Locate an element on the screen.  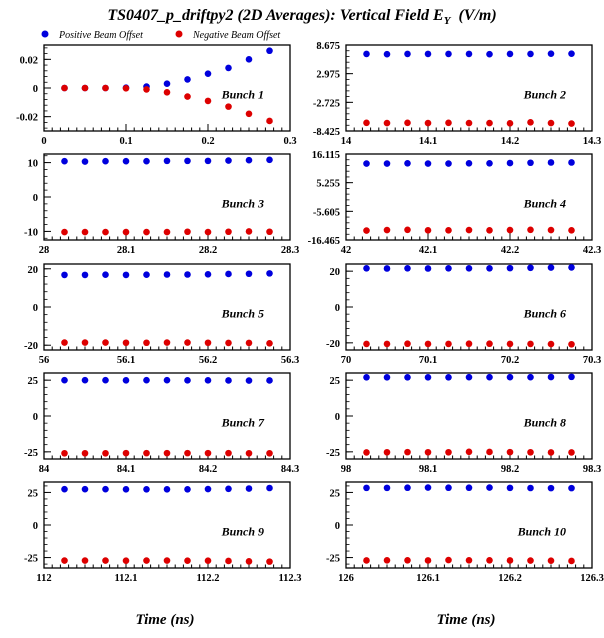
x-tick-label: 56.3 is located at coordinates (290, 360).